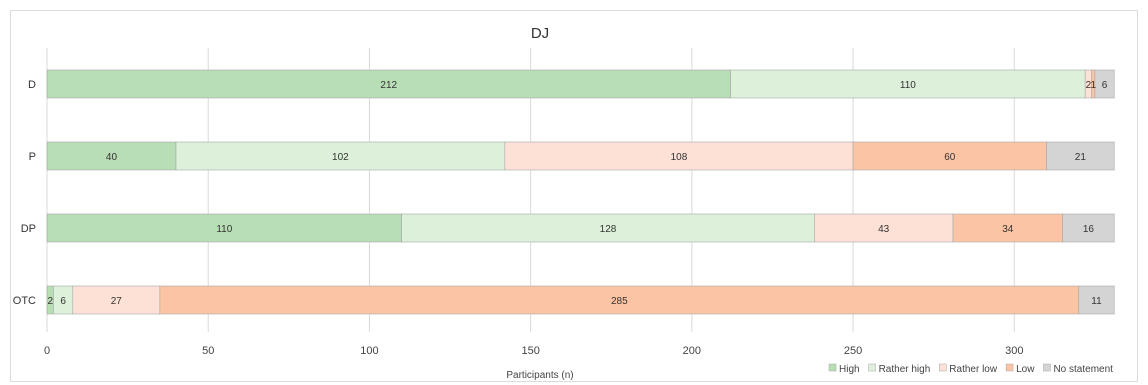 The height and width of the screenshot is (385, 1148). I want to click on x-tick-label: 0, so click(47, 351).